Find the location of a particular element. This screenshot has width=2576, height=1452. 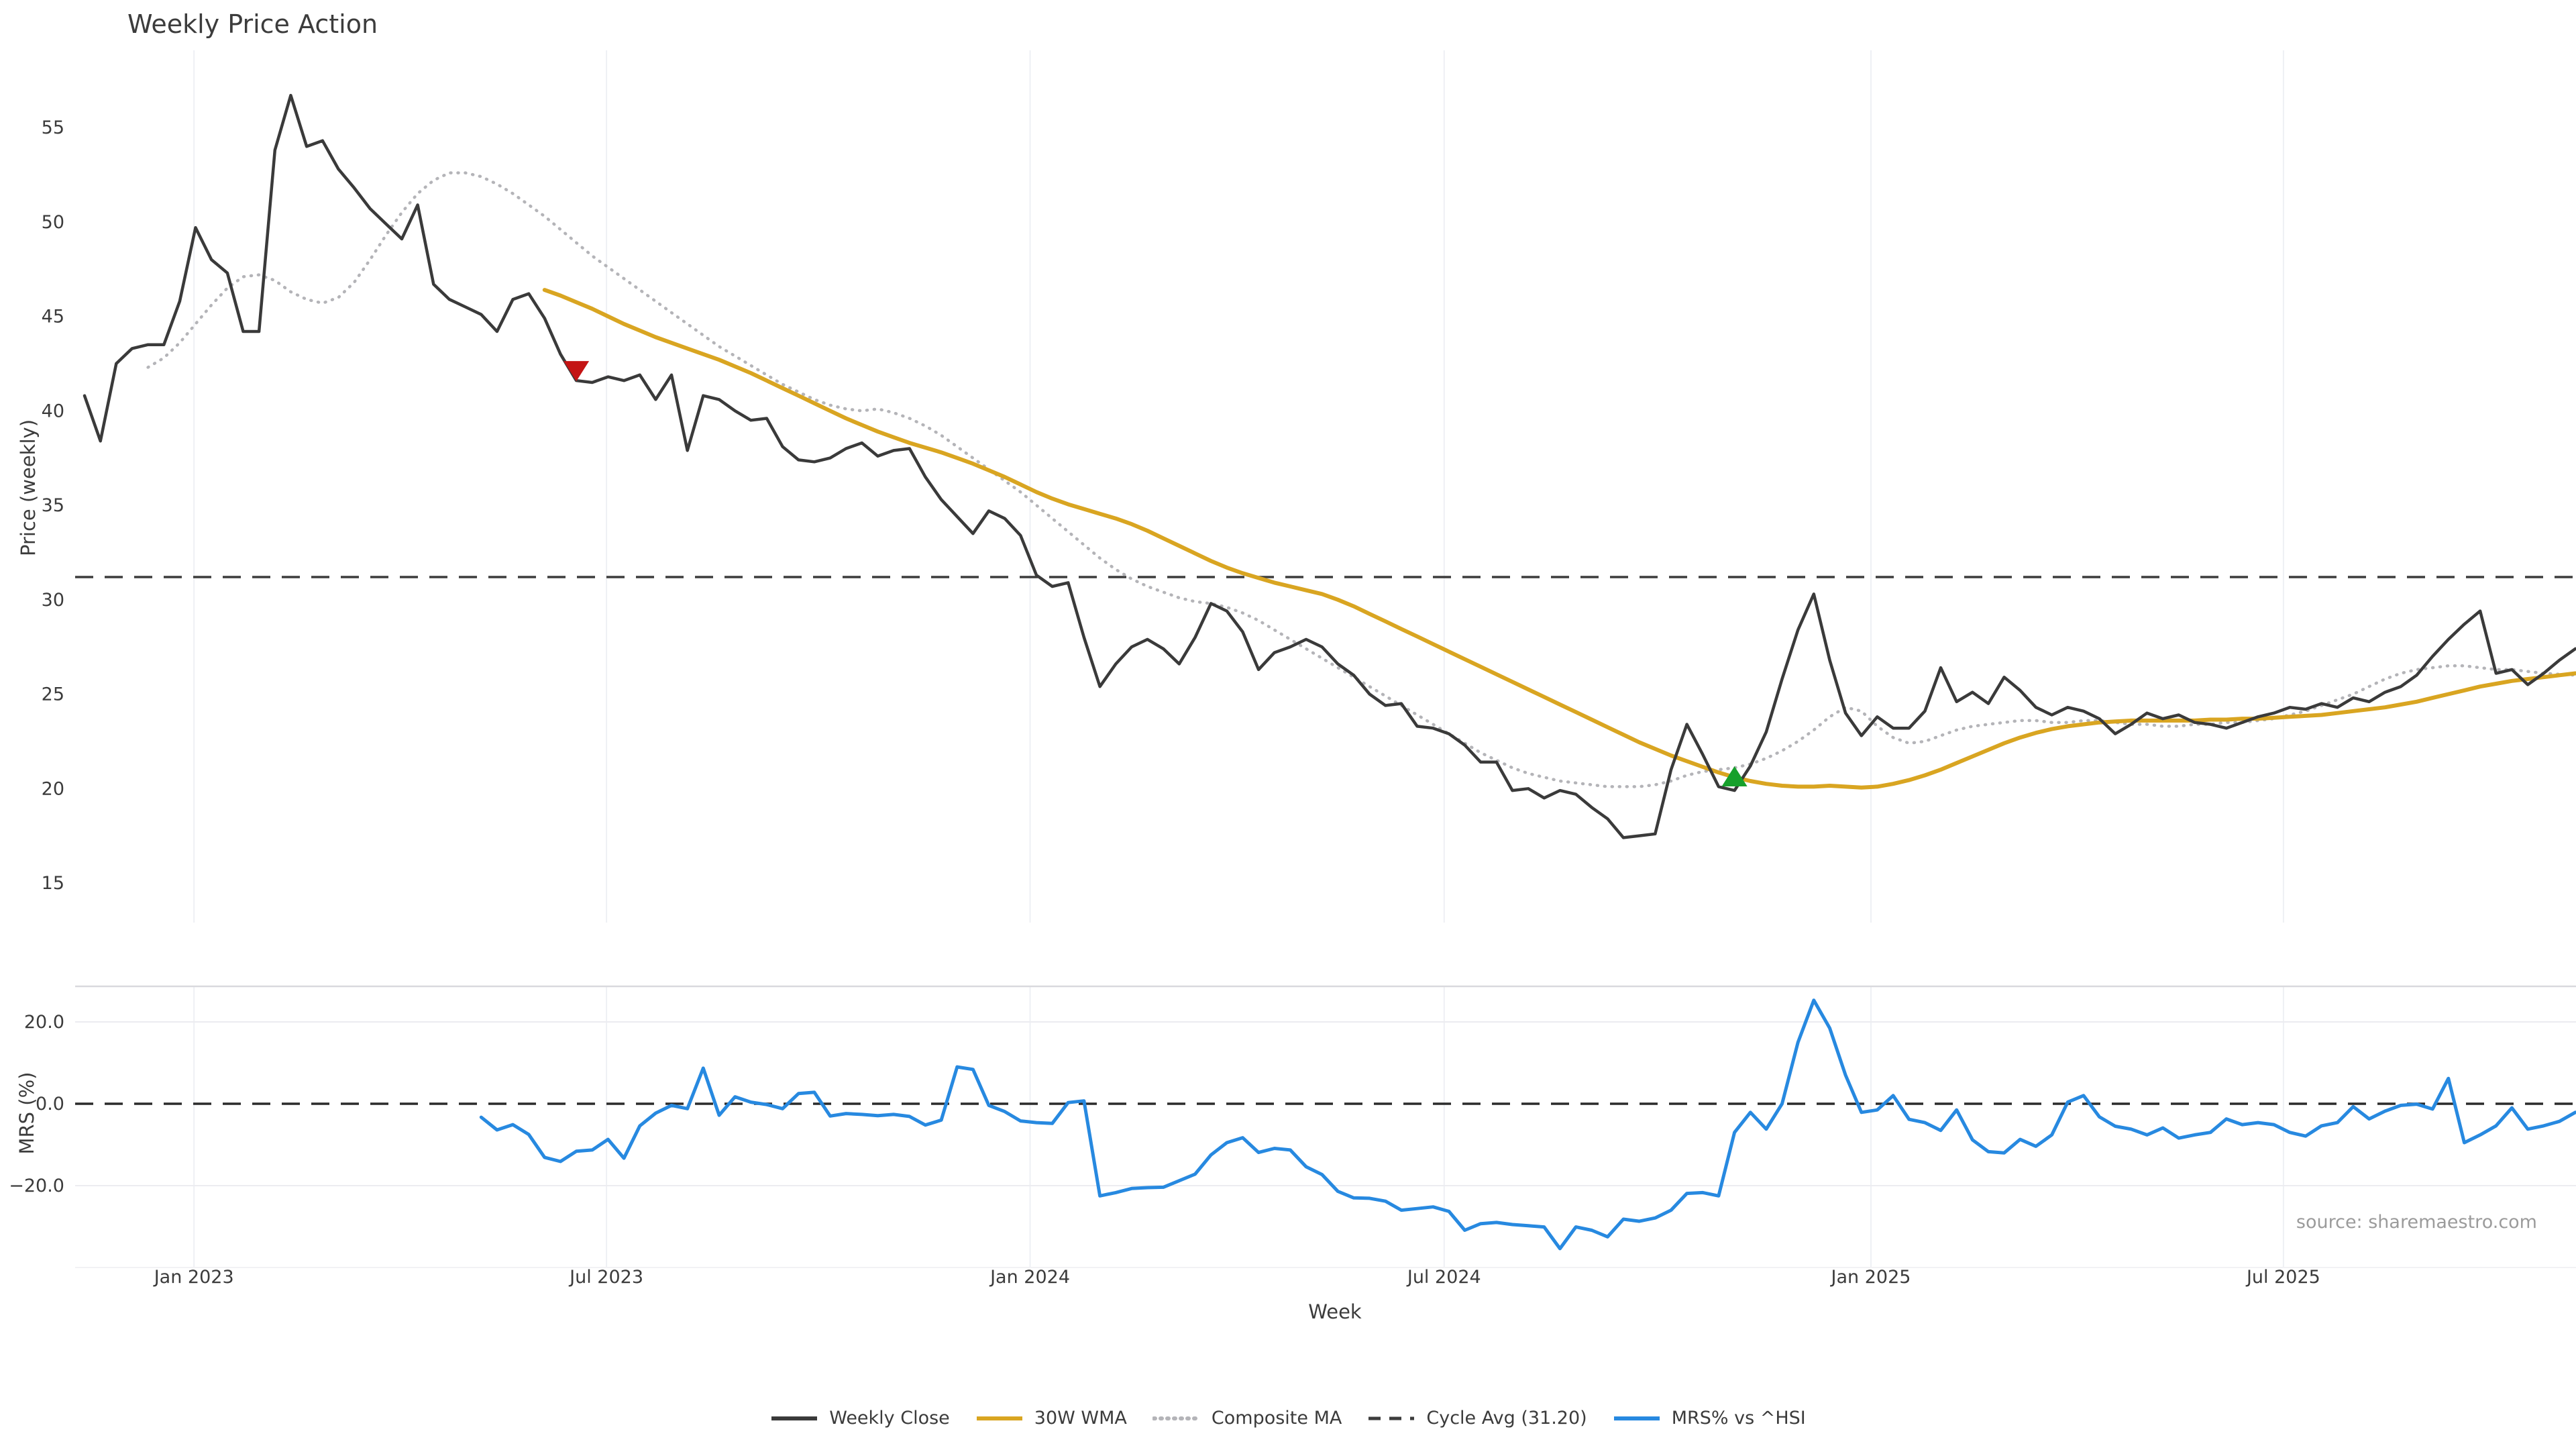

mrs-tick--20: −20.0 is located at coordinates (36, 1186).